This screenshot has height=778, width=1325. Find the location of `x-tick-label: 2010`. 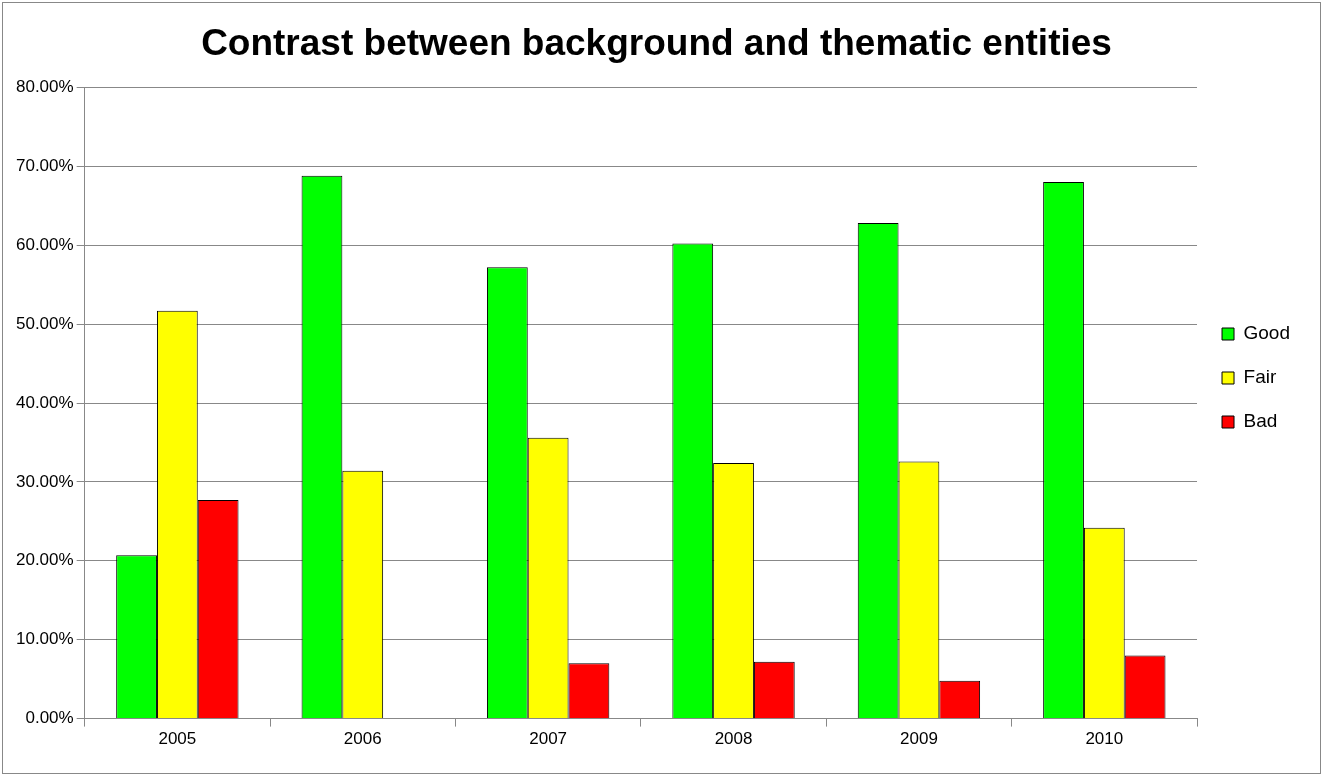

x-tick-label: 2010 is located at coordinates (1104, 739).